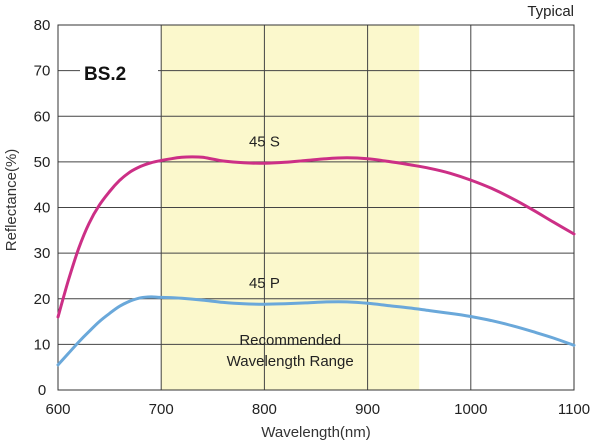  Describe the element at coordinates (315, 432) in the screenshot. I see `x-axis-label: Wavelength(nm)` at that location.